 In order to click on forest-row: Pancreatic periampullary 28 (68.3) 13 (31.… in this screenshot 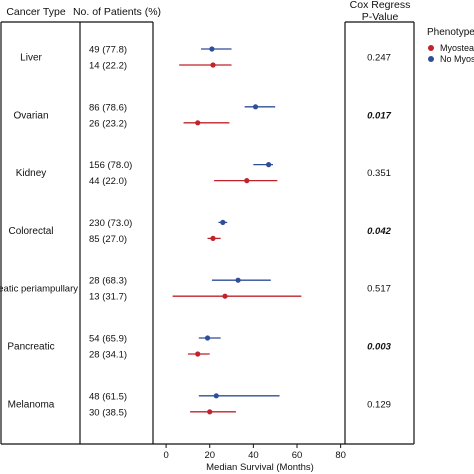, I will do `click(195, 289)`.